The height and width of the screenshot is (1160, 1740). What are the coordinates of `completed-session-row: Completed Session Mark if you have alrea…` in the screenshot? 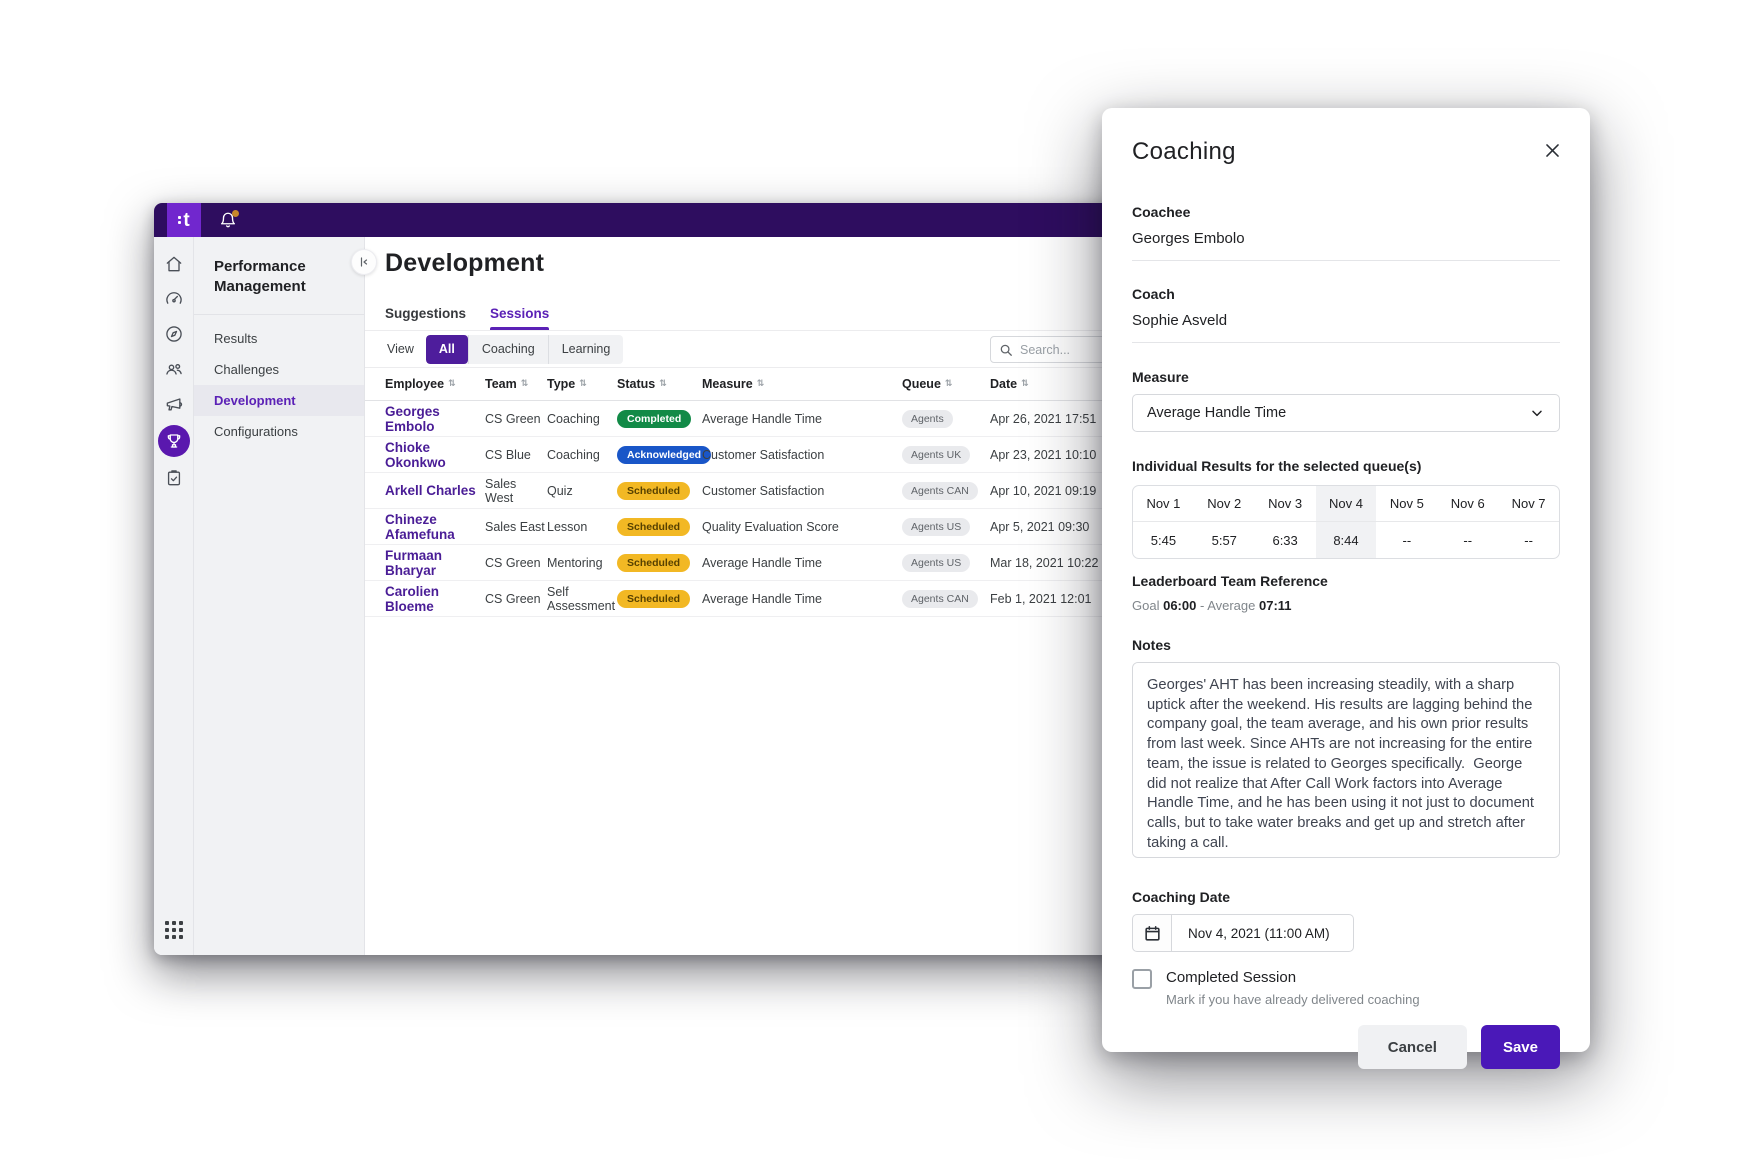 It's located at (1346, 987).